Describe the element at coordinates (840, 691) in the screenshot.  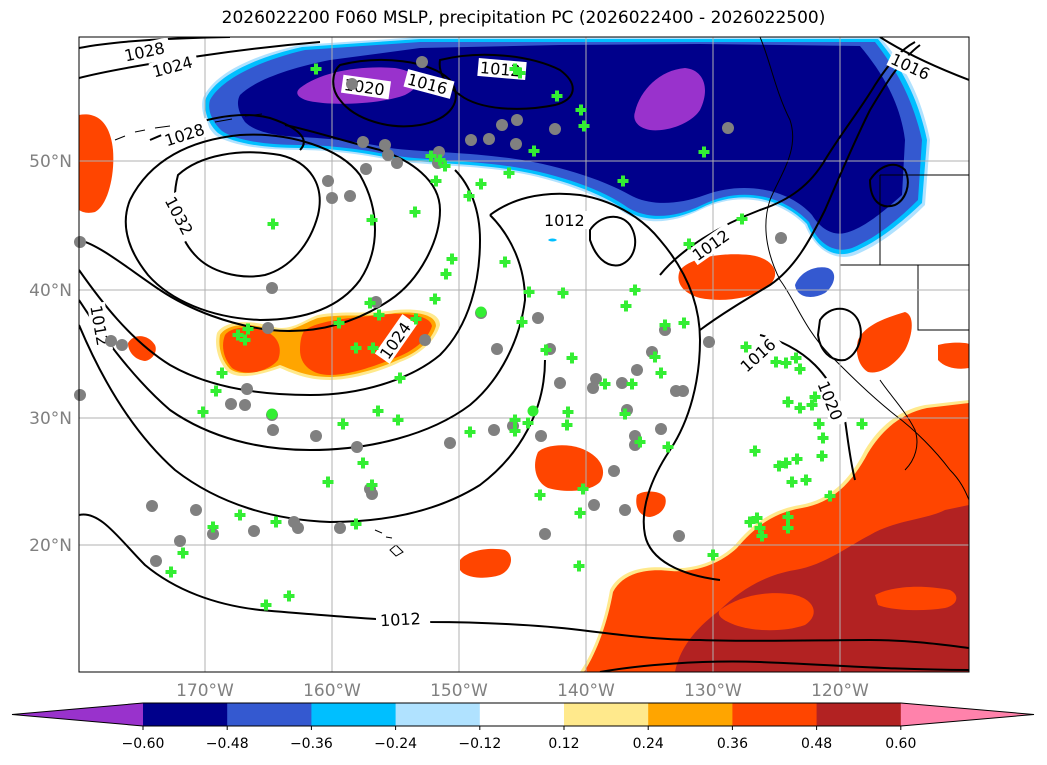
I see `lon-label: 120°W` at that location.